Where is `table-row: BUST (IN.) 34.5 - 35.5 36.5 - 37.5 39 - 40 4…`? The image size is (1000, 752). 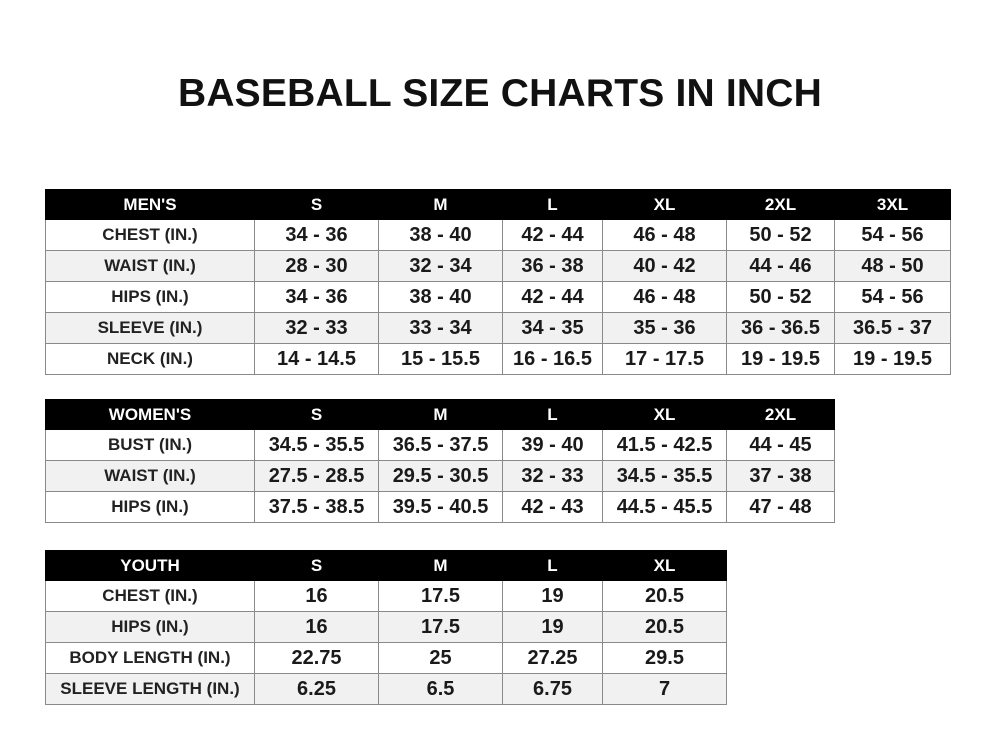 table-row: BUST (IN.) 34.5 - 35.5 36.5 - 37.5 39 - 40 4… is located at coordinates (440, 445).